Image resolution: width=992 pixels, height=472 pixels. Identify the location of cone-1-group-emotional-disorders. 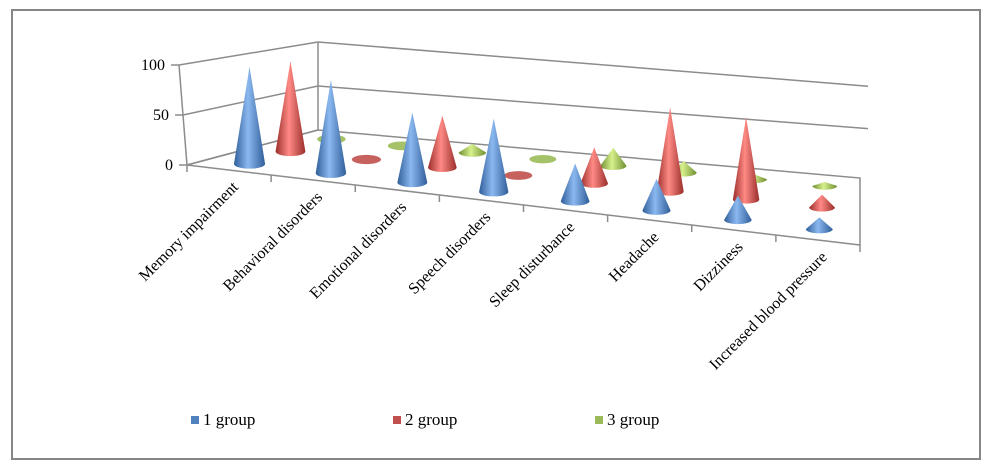
(412, 150).